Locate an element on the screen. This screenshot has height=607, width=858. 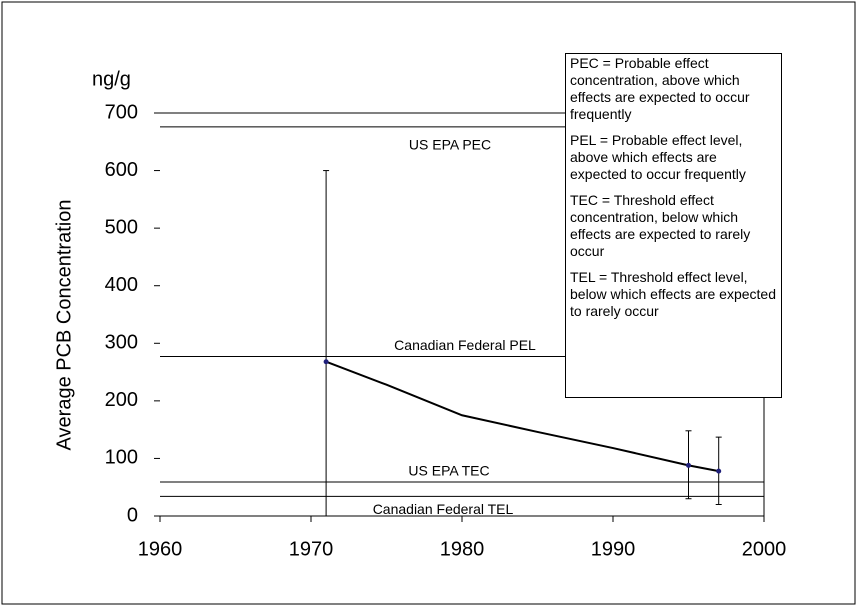
y-tick-label: 200 is located at coordinates (121, 400).